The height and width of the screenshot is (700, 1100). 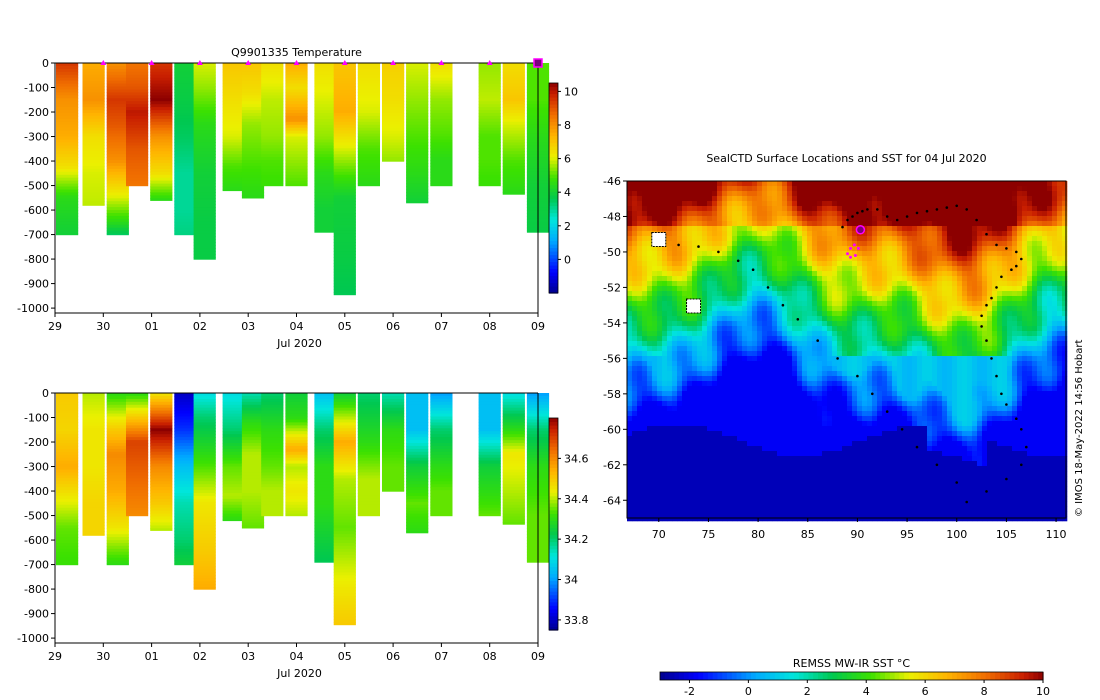 What do you see at coordinates (567, 226) in the screenshot?
I see `colorbar-tick-label: 2` at bounding box center [567, 226].